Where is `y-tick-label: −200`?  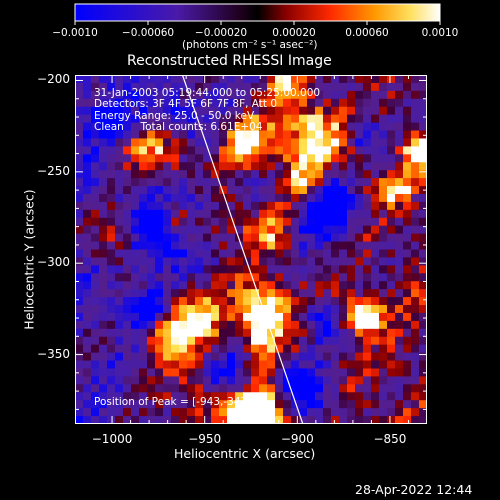 y-tick-label: −200 is located at coordinates (53, 79).